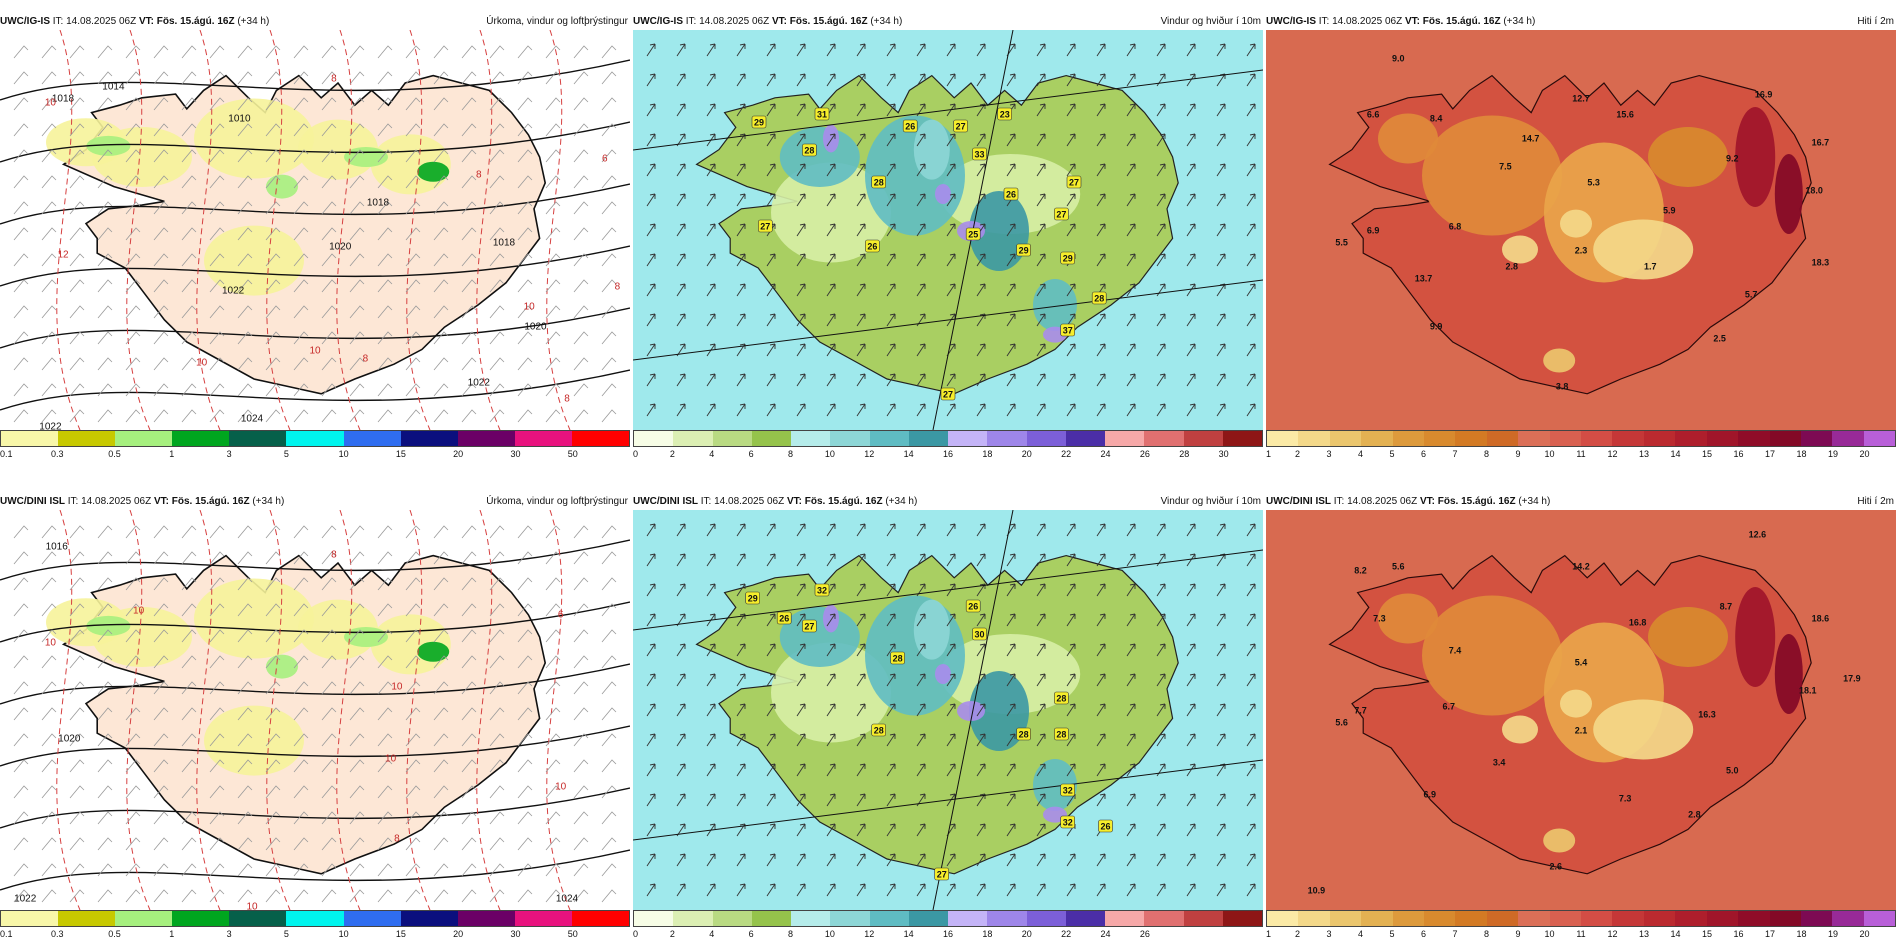 The image size is (1900, 950). What do you see at coordinates (315, 142) in the screenshot?
I see `isobar-line` at bounding box center [315, 142].